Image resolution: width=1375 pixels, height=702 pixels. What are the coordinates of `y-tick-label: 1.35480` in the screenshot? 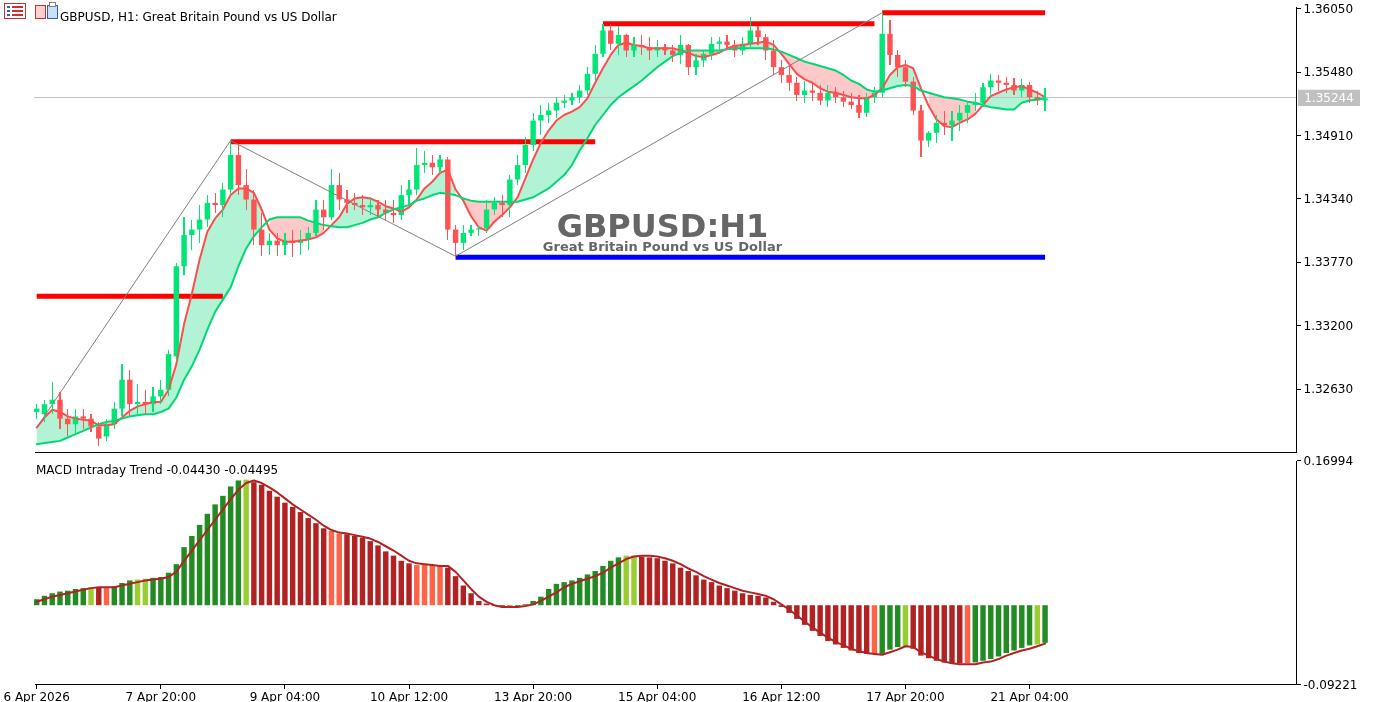 It's located at (1328, 72).